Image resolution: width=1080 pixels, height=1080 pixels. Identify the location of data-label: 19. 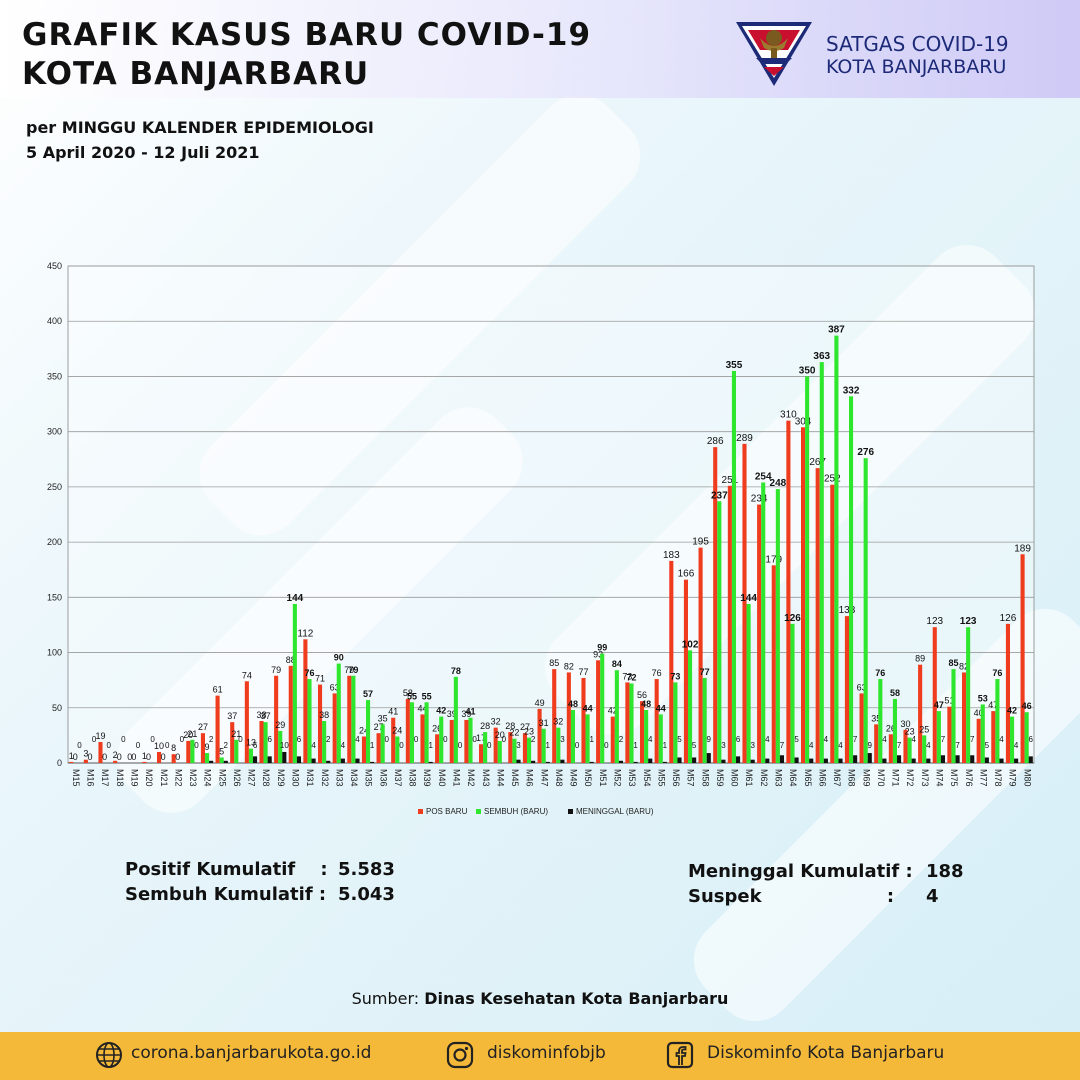
(100, 736).